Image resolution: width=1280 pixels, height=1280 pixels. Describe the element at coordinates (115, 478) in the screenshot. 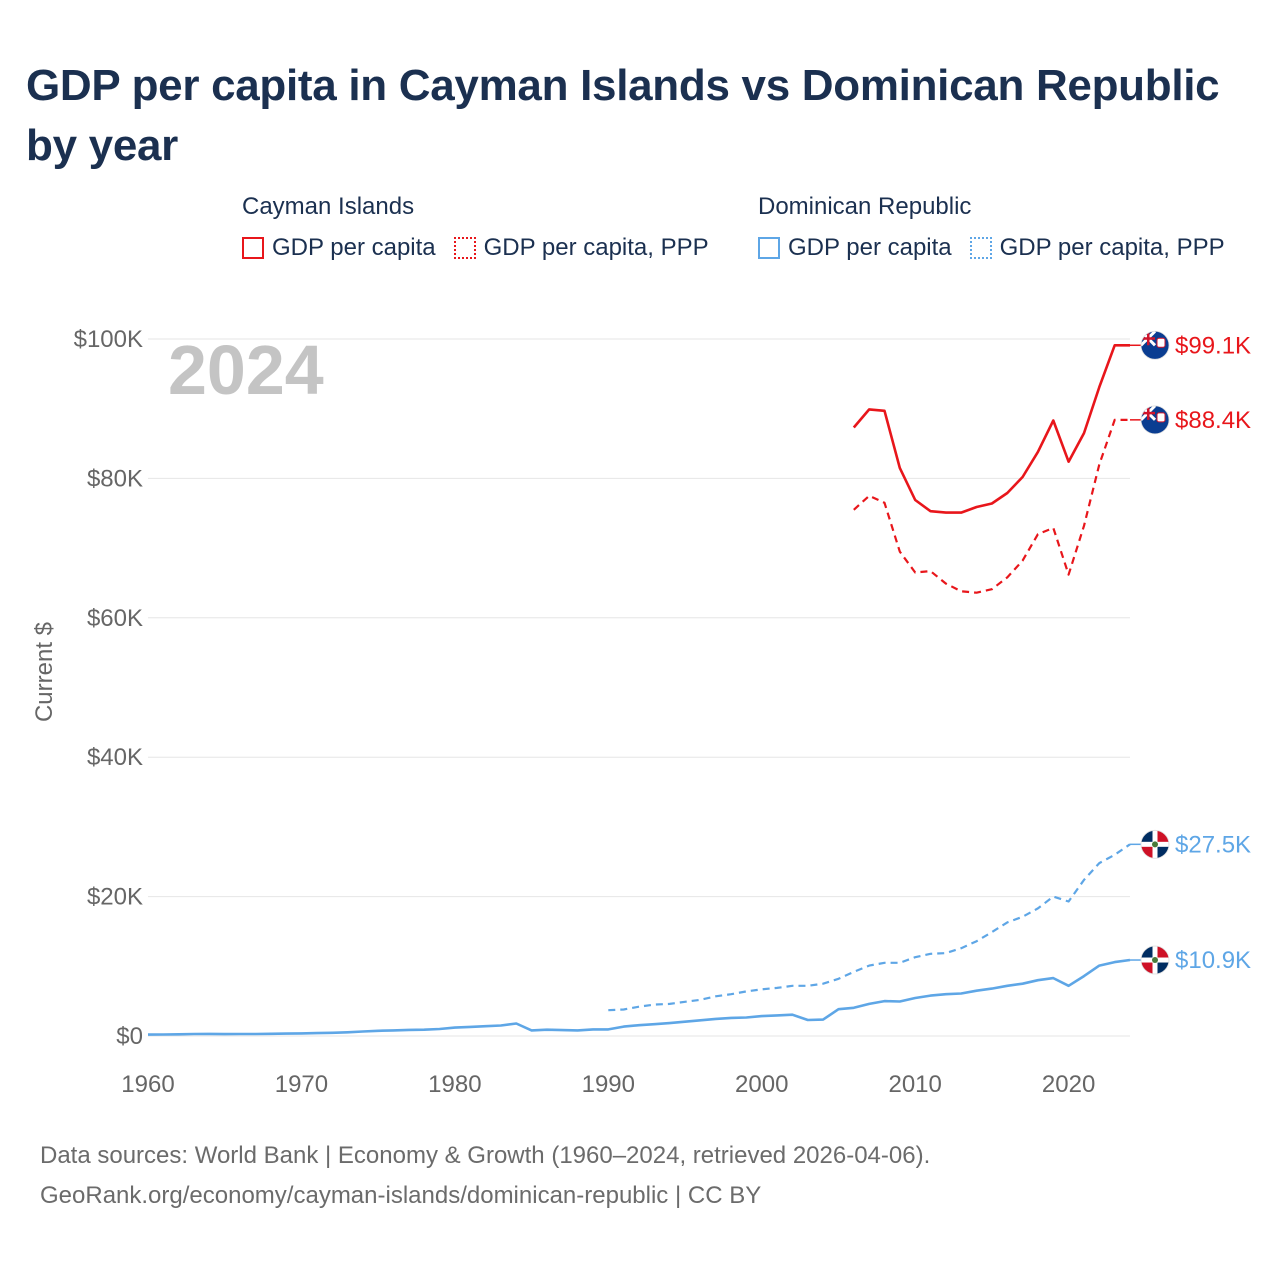

I see `y-tick-label: $80K` at that location.